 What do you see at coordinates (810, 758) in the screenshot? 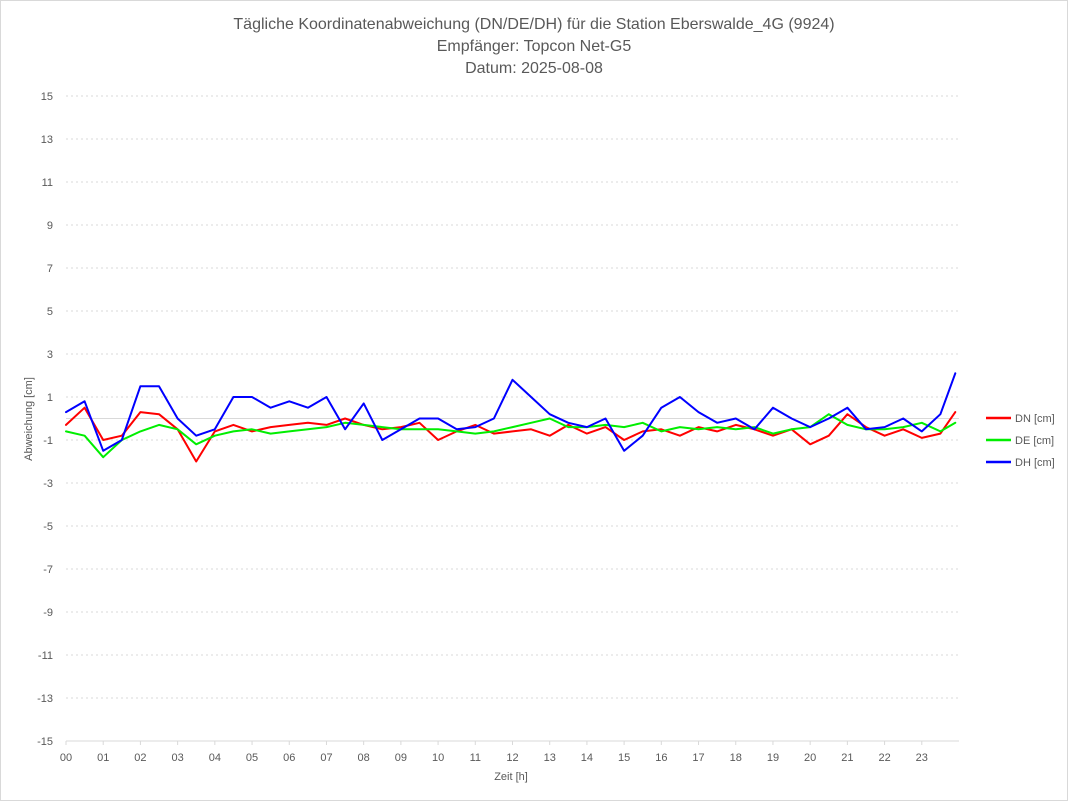
I see `x-tick-label: 20` at bounding box center [810, 758].